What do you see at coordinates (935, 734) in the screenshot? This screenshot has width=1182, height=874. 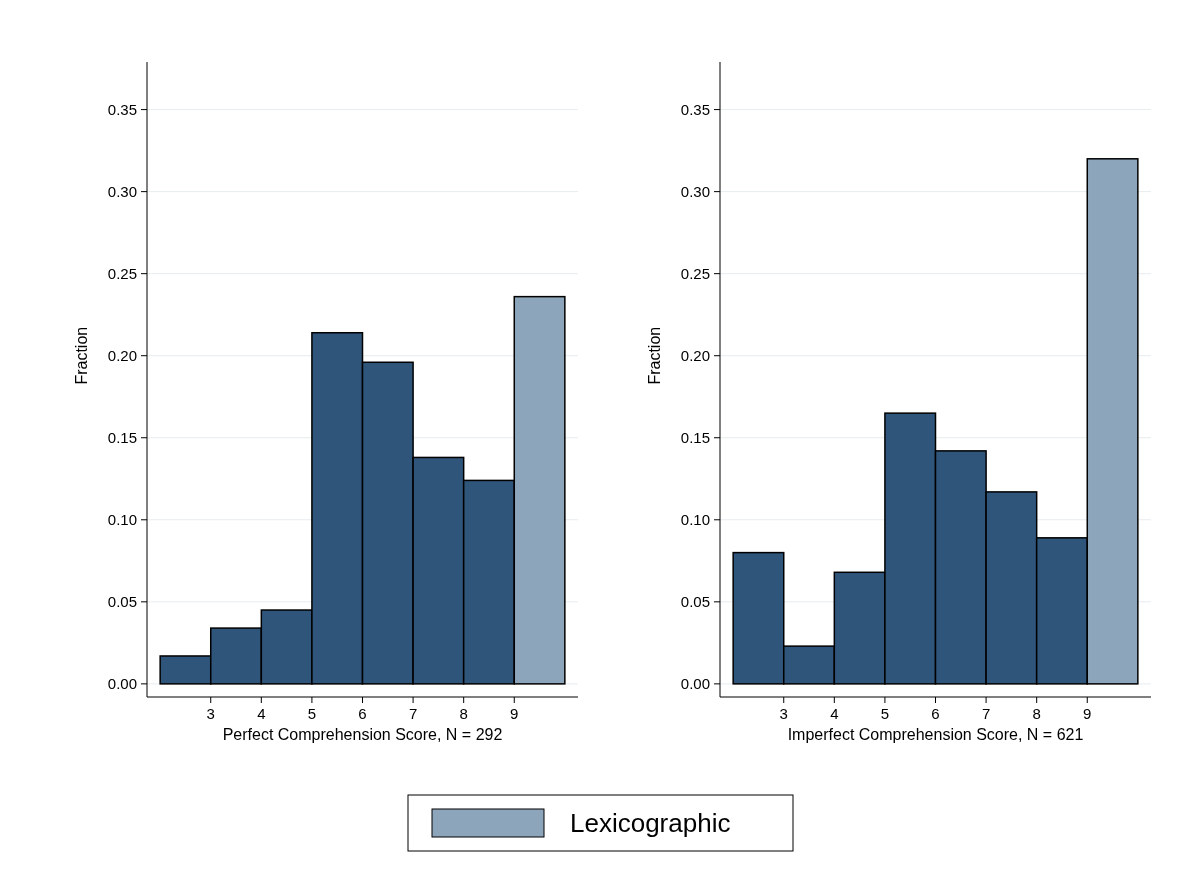 I see `x-axis-title: Imperfect Comprehension Score, N = 621` at bounding box center [935, 734].